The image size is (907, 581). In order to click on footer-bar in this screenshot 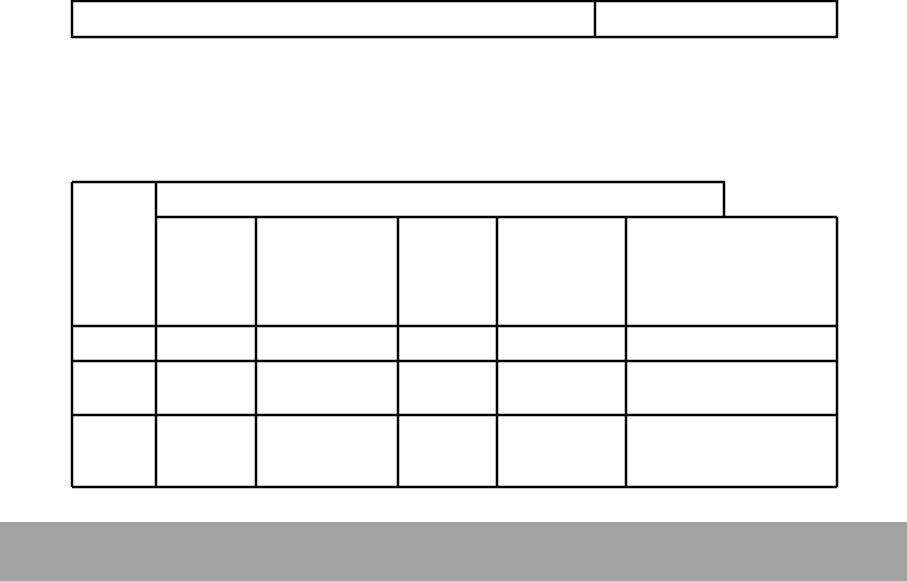, I will do `click(453, 551)`.